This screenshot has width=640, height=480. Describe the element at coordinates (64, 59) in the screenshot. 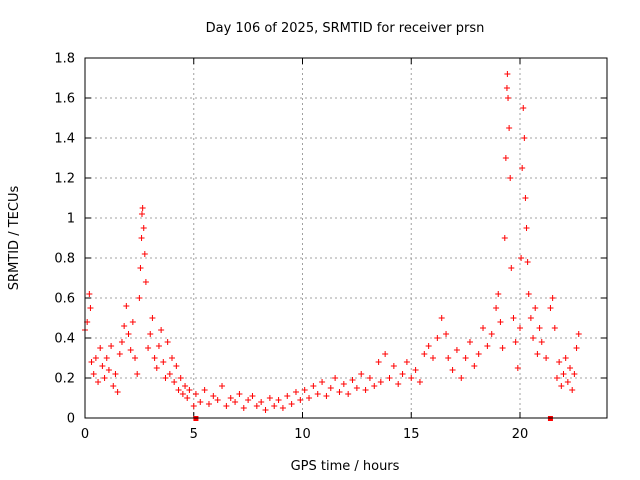

I see `y-tick-label: 1.8` at that location.